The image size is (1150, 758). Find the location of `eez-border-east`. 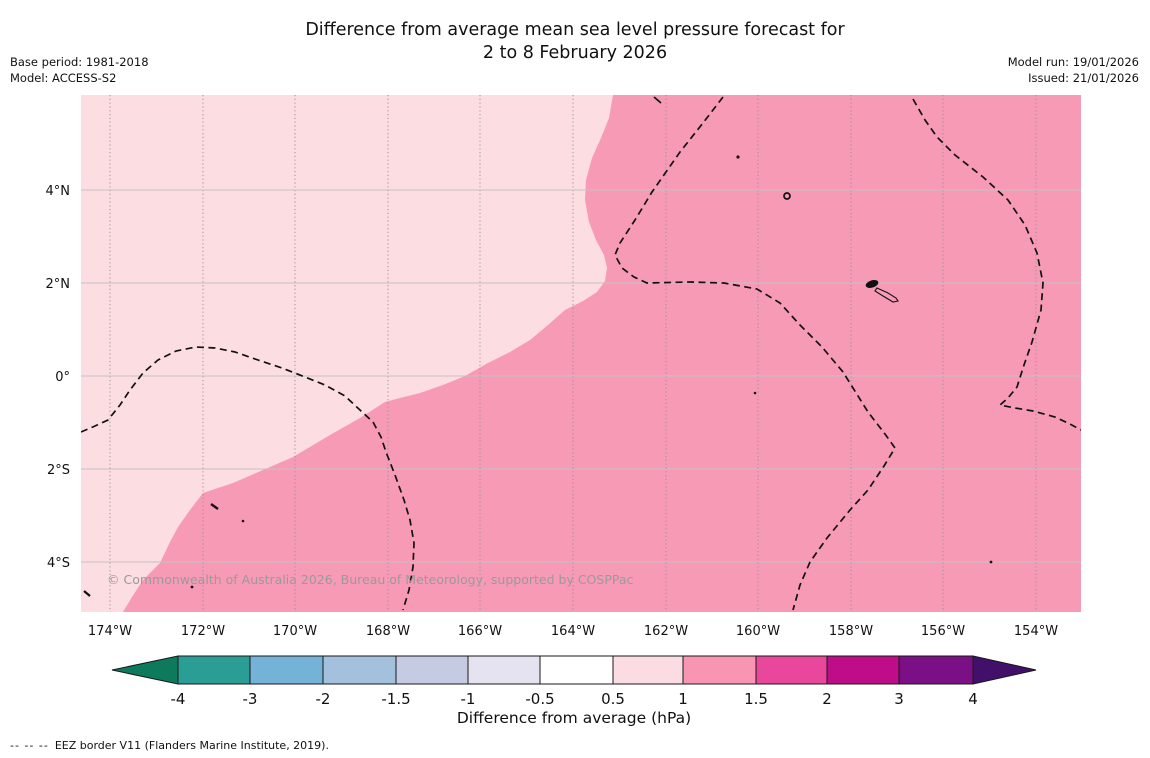

eez-border-east is located at coordinates (996, 264).